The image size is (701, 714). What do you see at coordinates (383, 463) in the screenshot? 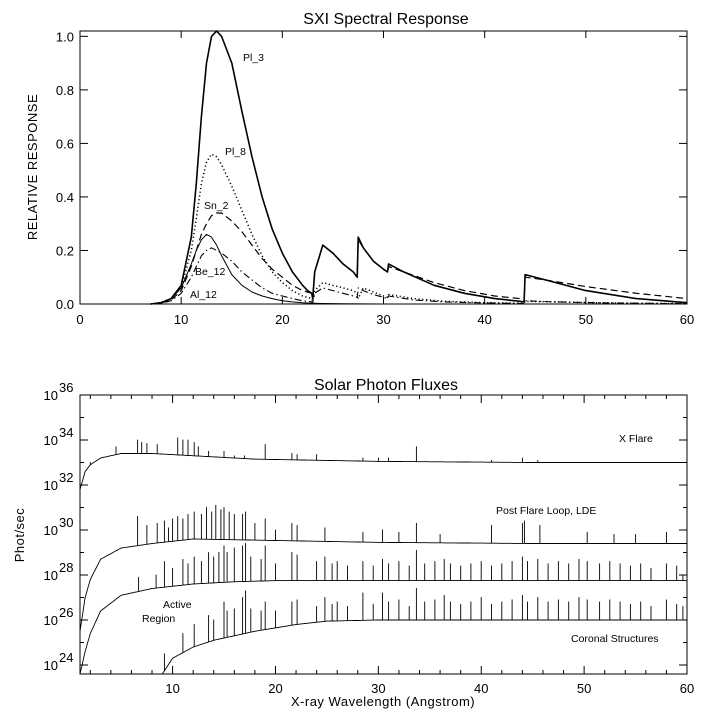
I see `series-spectrum-x-flare` at bounding box center [383, 463].